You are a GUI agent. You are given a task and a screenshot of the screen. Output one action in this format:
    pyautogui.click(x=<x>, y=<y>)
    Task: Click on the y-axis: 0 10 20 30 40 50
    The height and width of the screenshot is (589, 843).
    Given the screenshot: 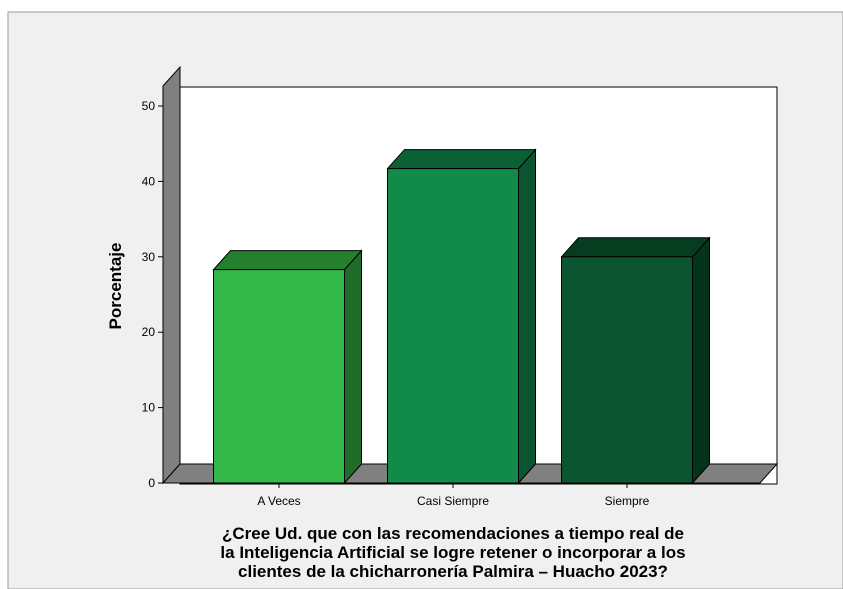 What is the action you would take?
    pyautogui.click(x=153, y=294)
    